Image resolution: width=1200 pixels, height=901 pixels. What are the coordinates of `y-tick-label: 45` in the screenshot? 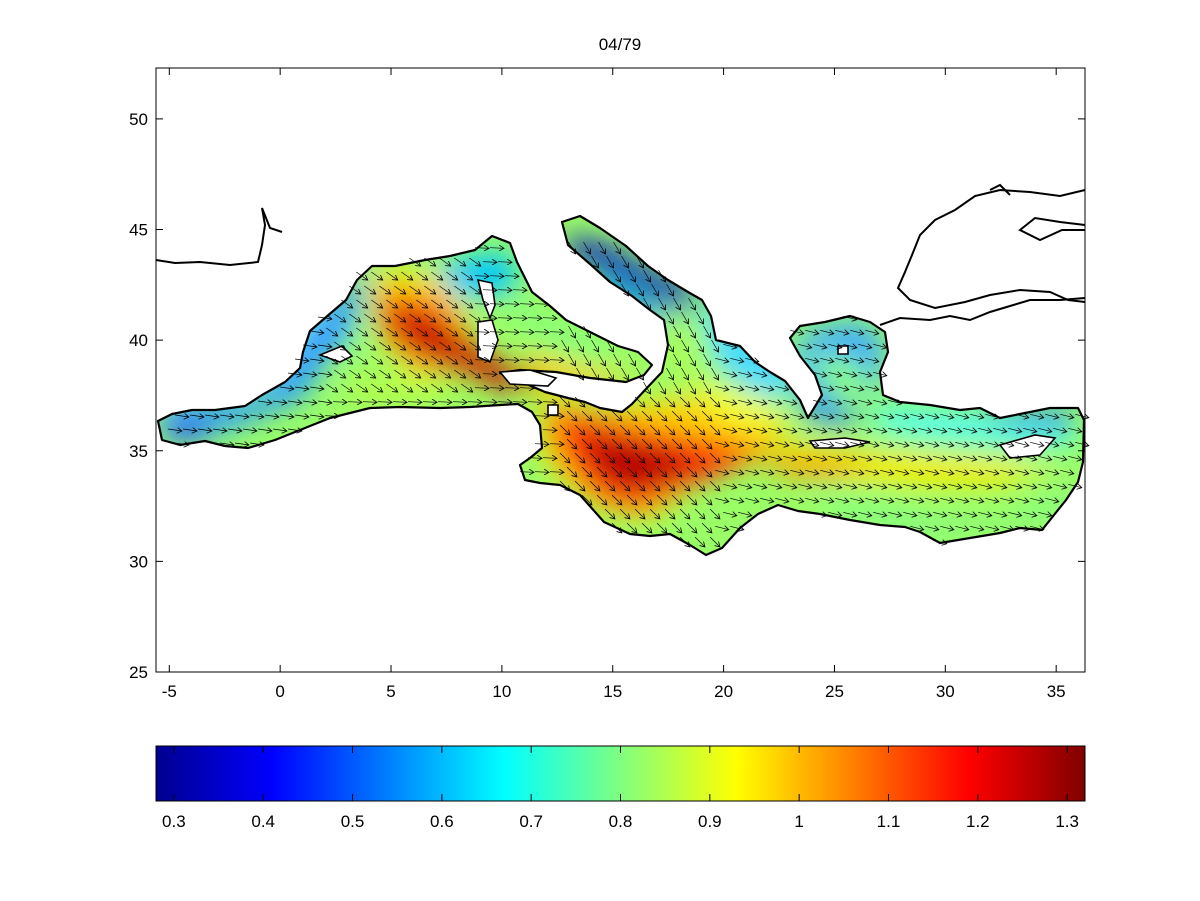 It's located at (138, 230).